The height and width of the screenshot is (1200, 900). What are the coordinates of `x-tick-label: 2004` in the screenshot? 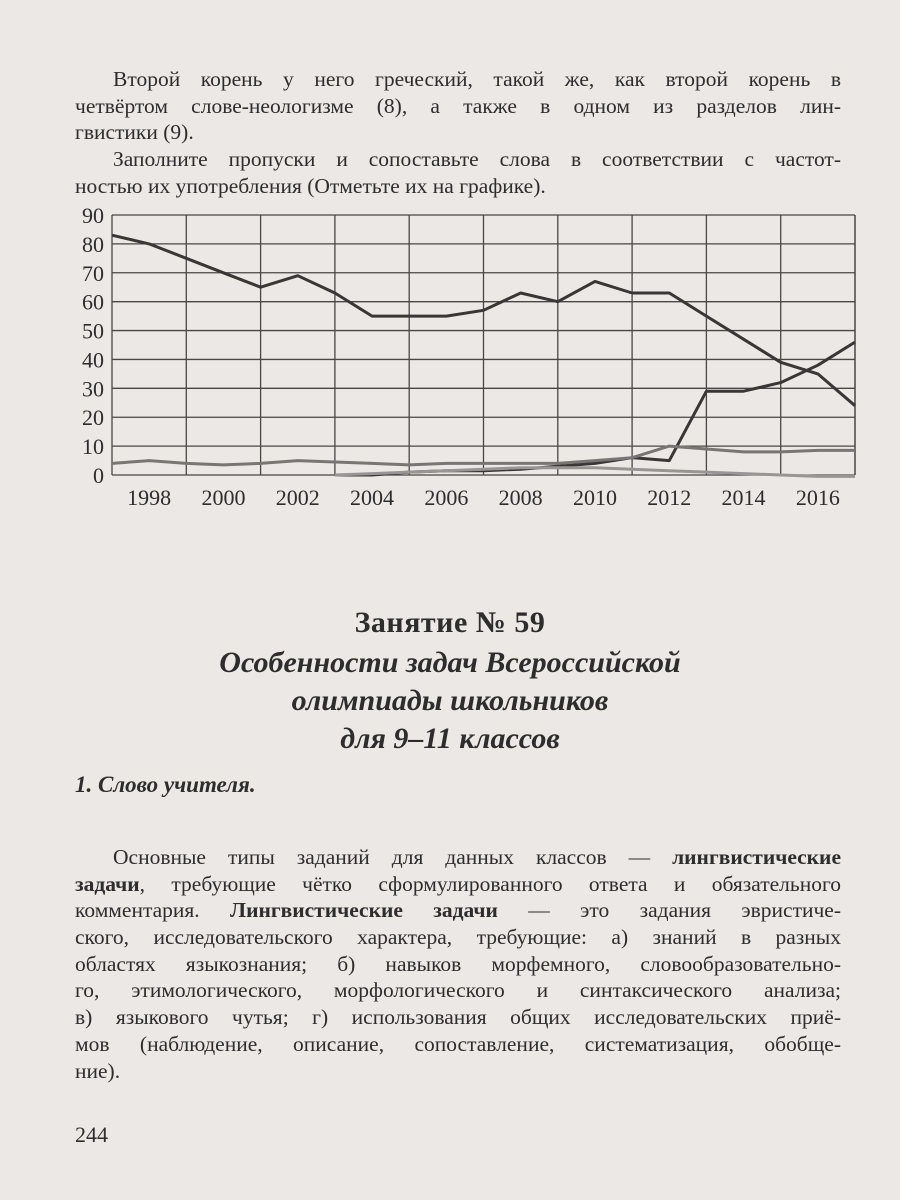 It's located at (372, 497).